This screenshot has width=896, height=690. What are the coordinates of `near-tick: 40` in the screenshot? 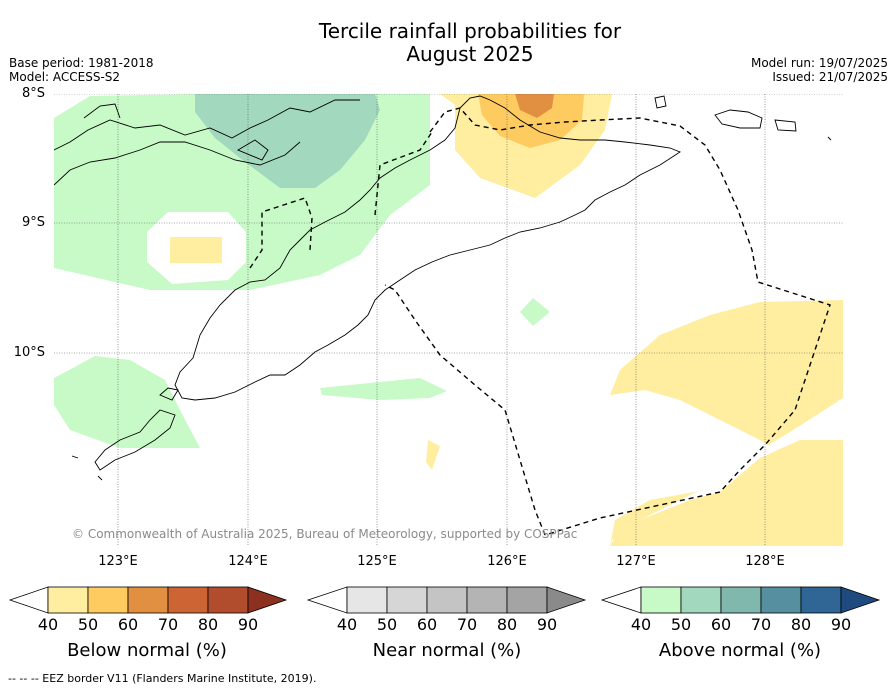 It's located at (347, 624).